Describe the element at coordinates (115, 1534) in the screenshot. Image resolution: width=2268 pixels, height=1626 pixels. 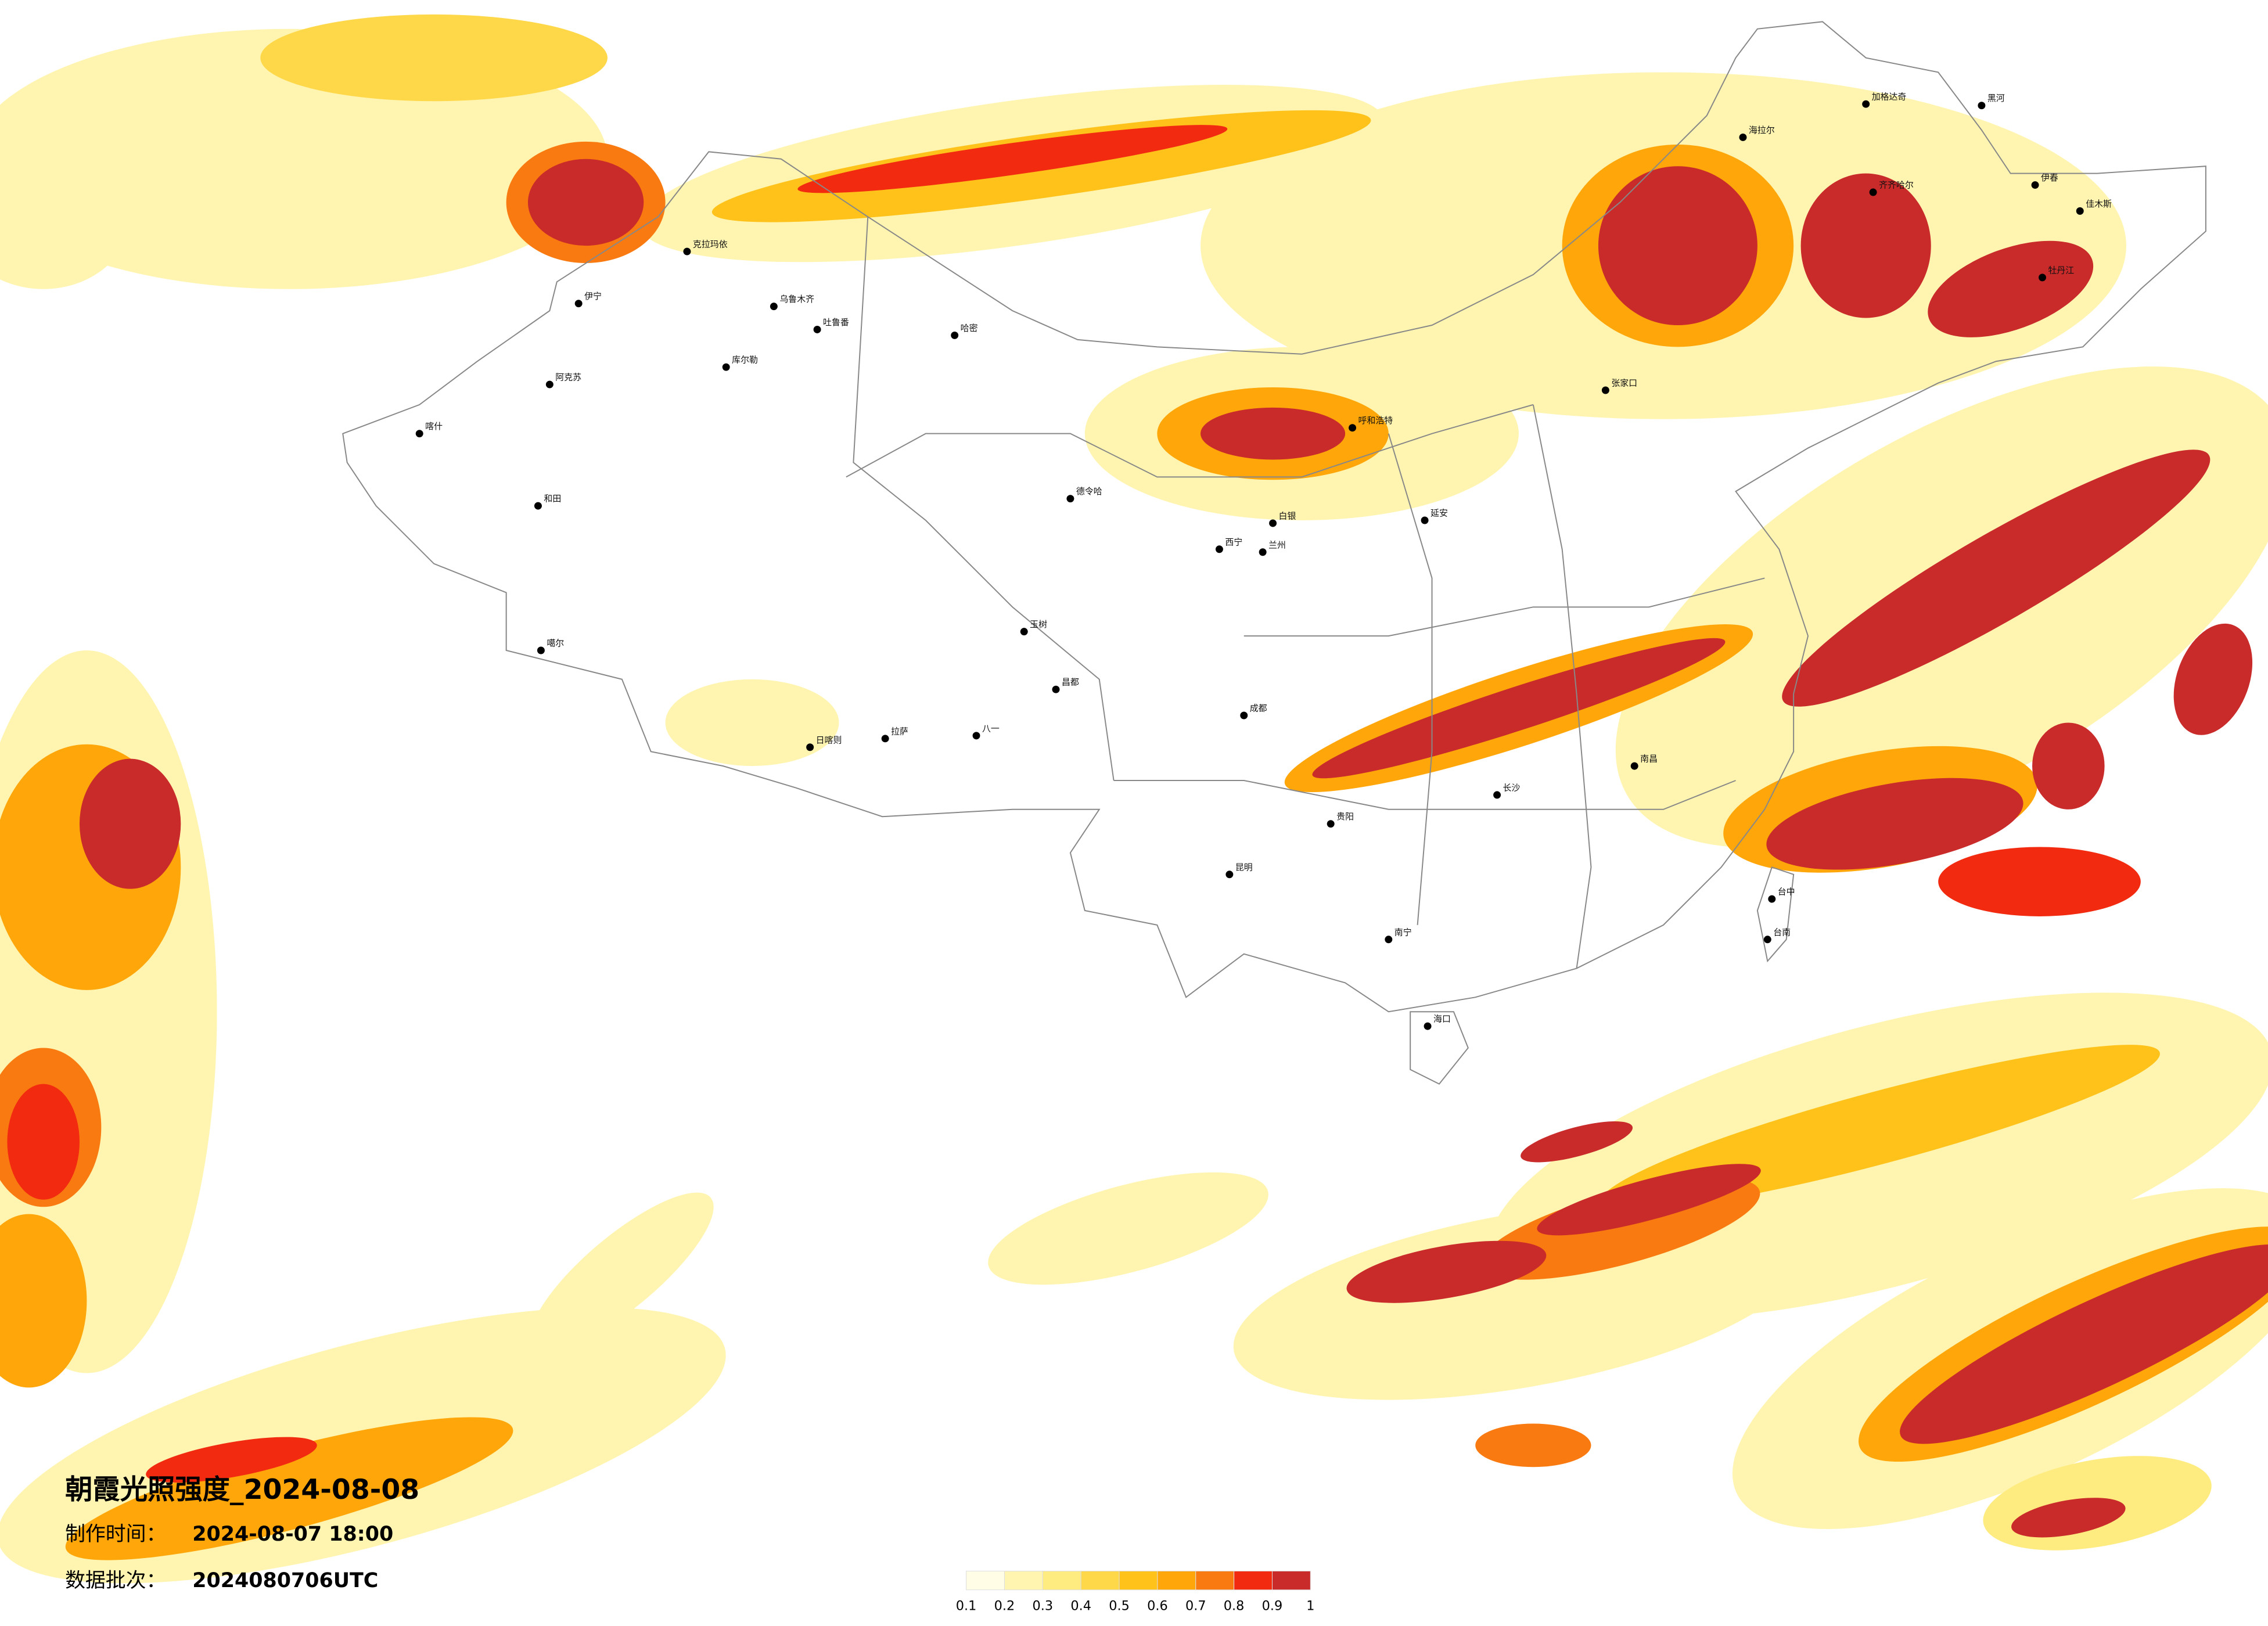
I see `production-label: 制作时间：` at that location.